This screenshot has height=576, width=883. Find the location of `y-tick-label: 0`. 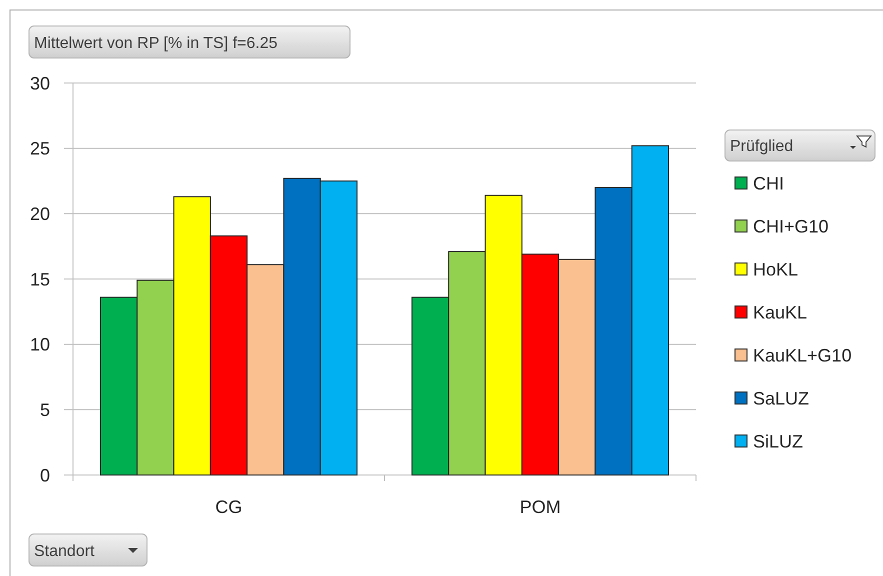

y-tick-label: 0 is located at coordinates (45, 475).